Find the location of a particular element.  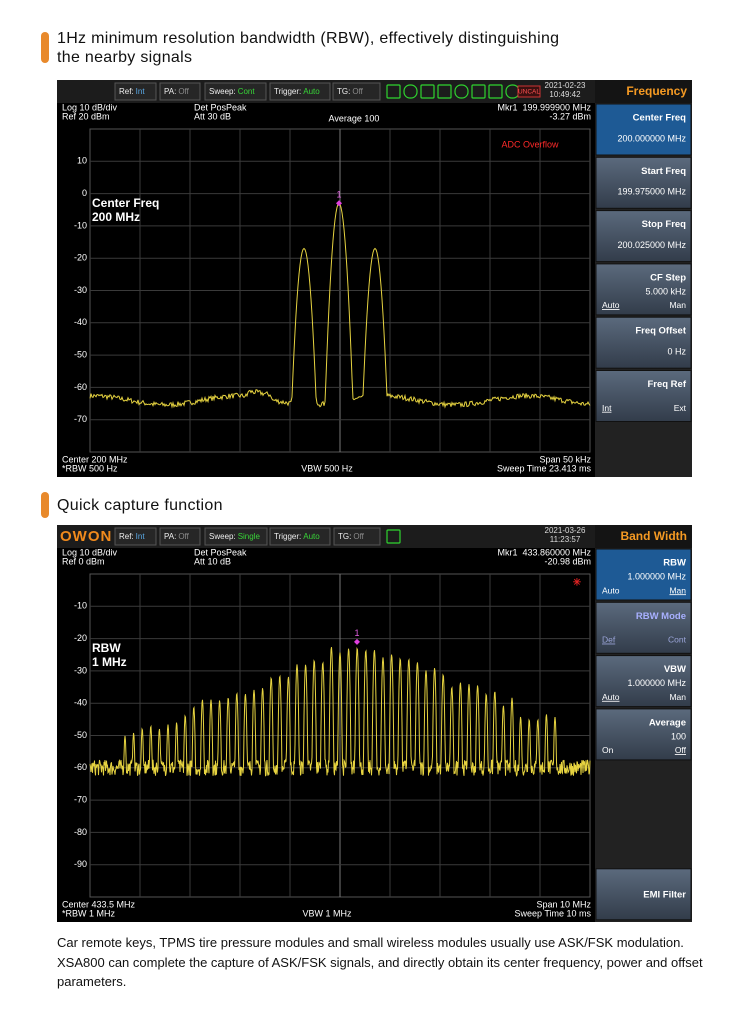

brand-logo: OWON is located at coordinates (86, 536).